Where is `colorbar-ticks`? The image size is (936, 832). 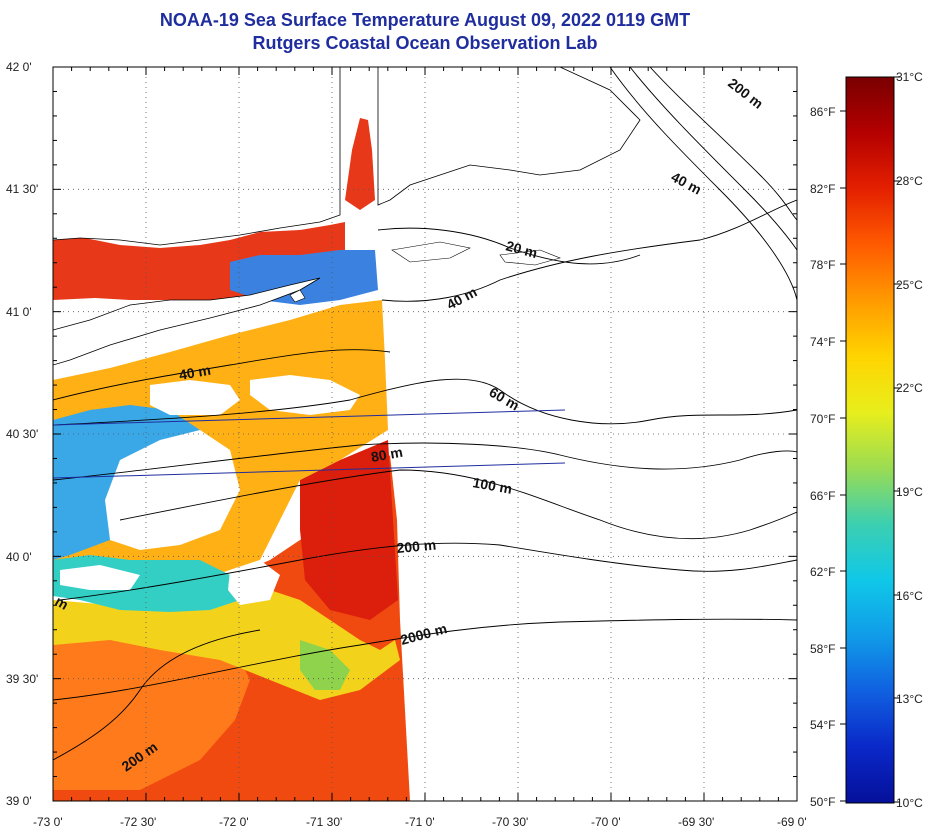 colorbar-ticks is located at coordinates (870, 439).